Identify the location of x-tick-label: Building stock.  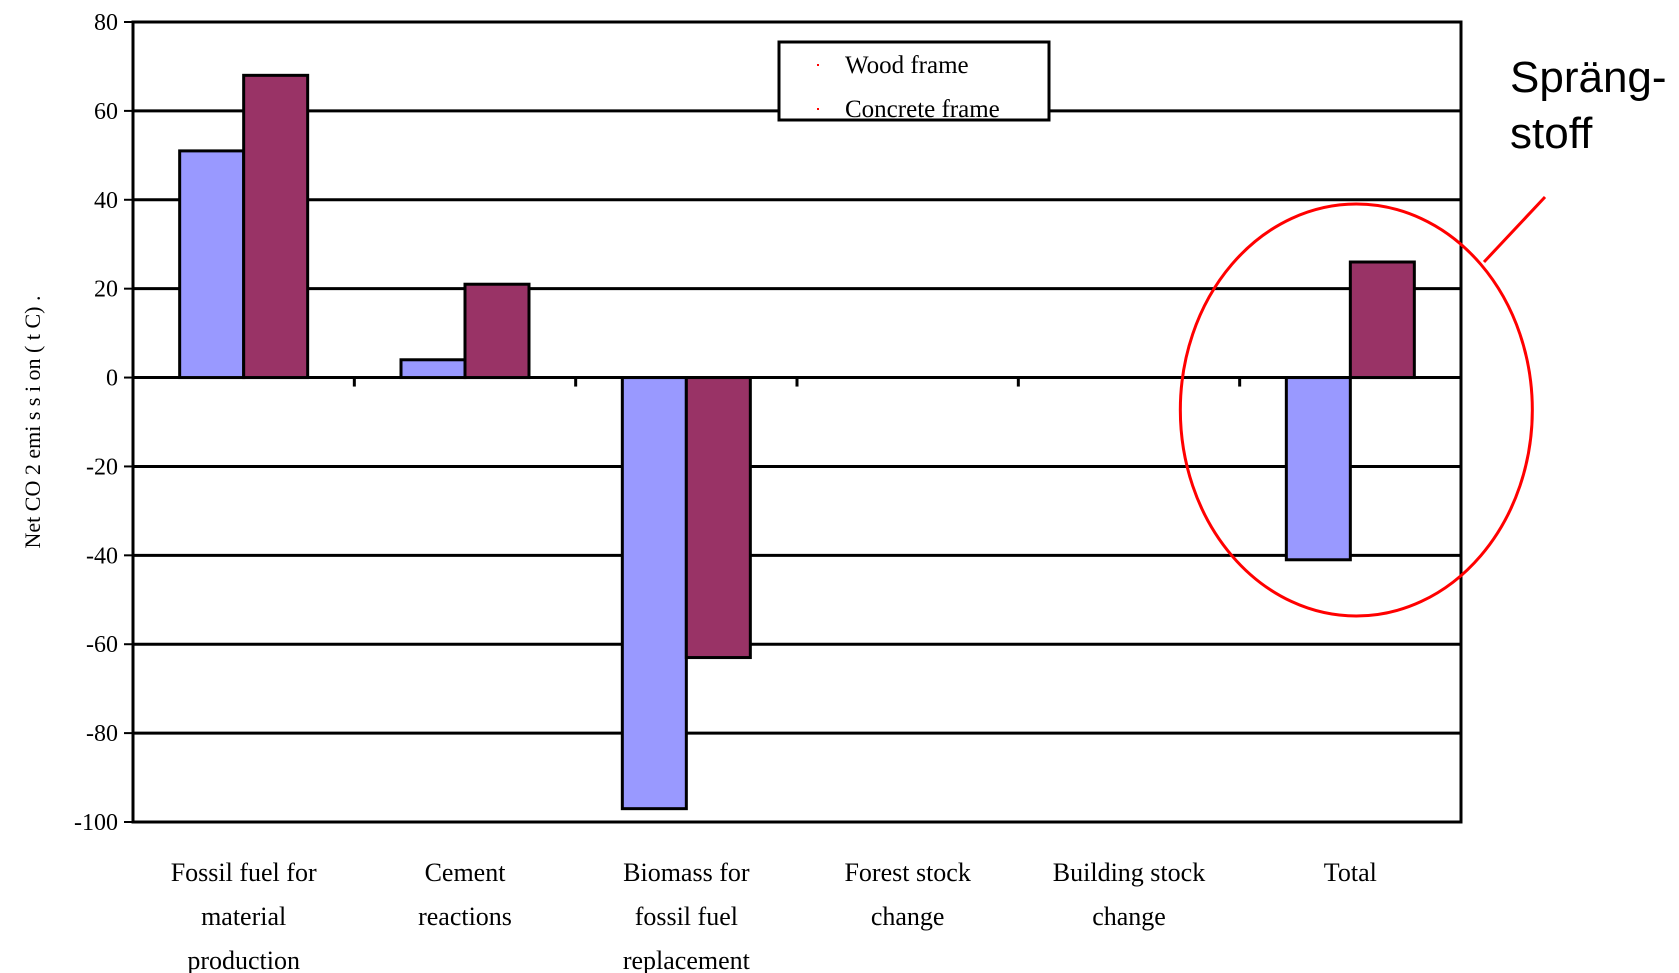
(1129, 872).